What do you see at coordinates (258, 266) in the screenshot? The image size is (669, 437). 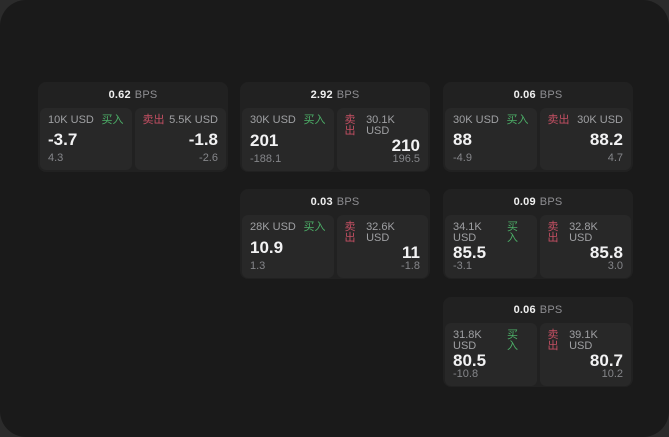 I see `buy-change: 1.3` at bounding box center [258, 266].